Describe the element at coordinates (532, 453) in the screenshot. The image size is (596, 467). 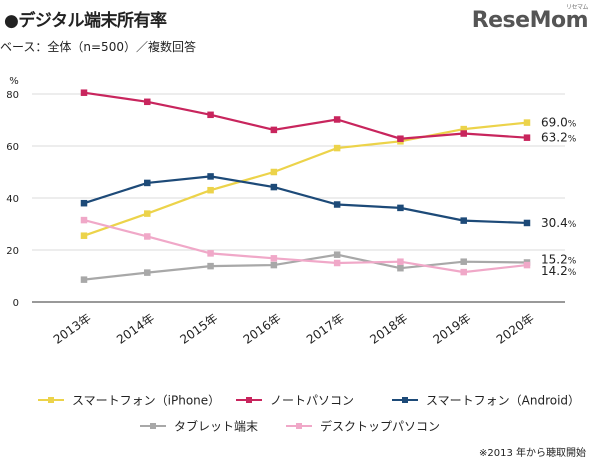
I see `footnote: ※2013 年から聴取開始` at that location.